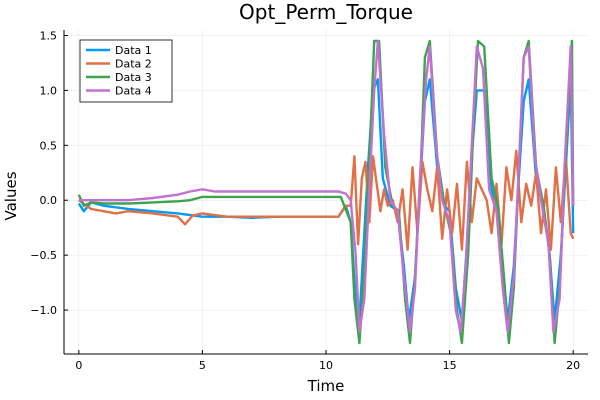 This screenshot has width=600, height=400. Describe the element at coordinates (133, 64) in the screenshot. I see `legend-label-2: Data 2` at that location.